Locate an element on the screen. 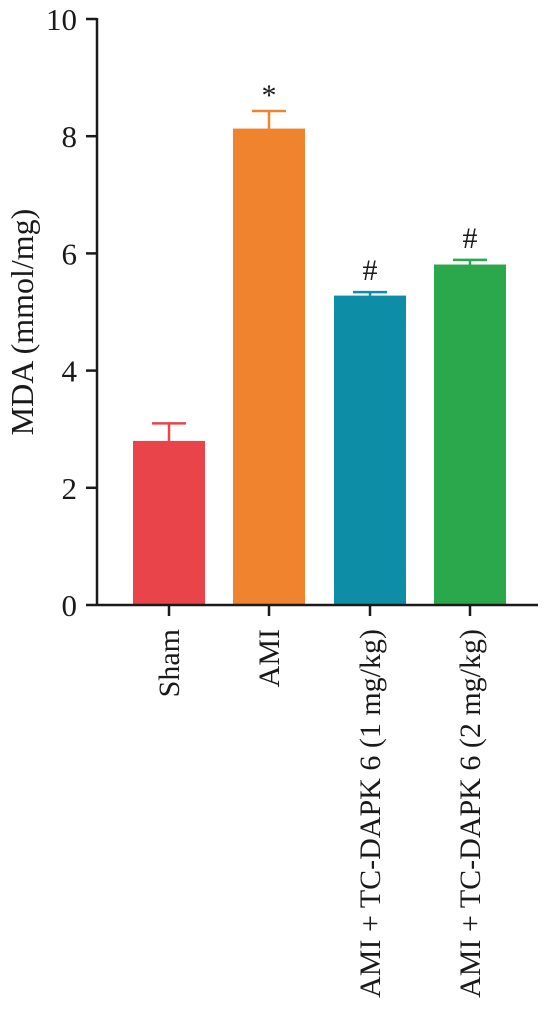  significance-label-1: * is located at coordinates (269, 95).